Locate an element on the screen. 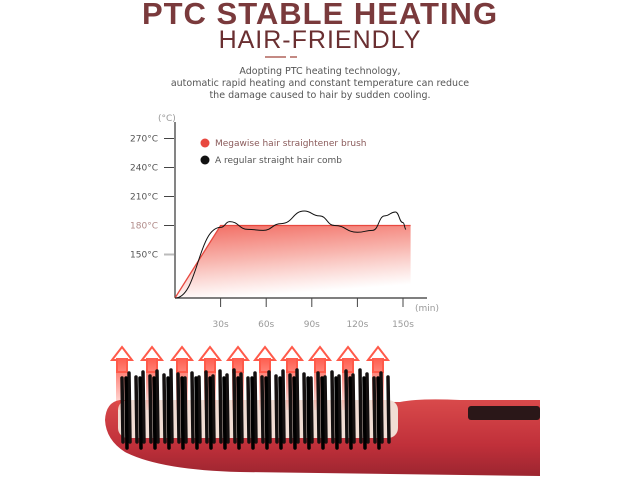 This screenshot has width=640, height=480. brush-pad is located at coordinates (258, 419).